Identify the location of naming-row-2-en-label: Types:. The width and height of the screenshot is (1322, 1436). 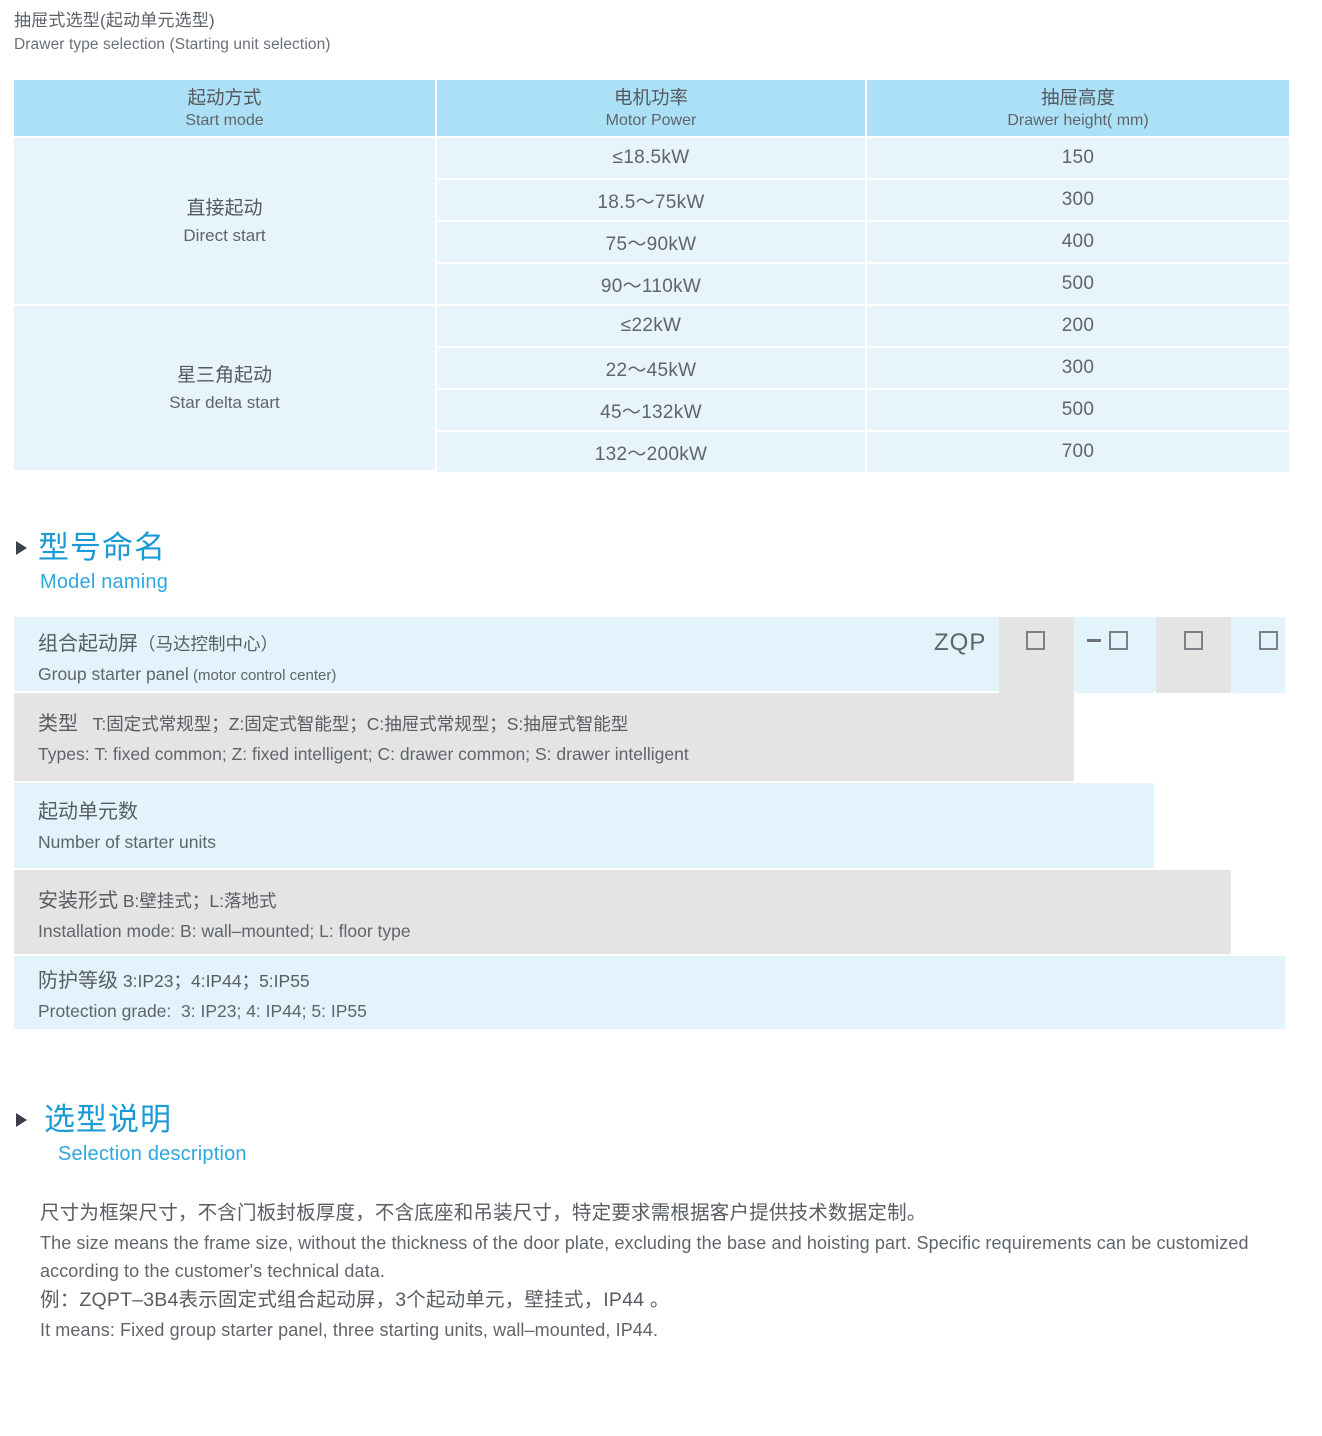
(64, 754).